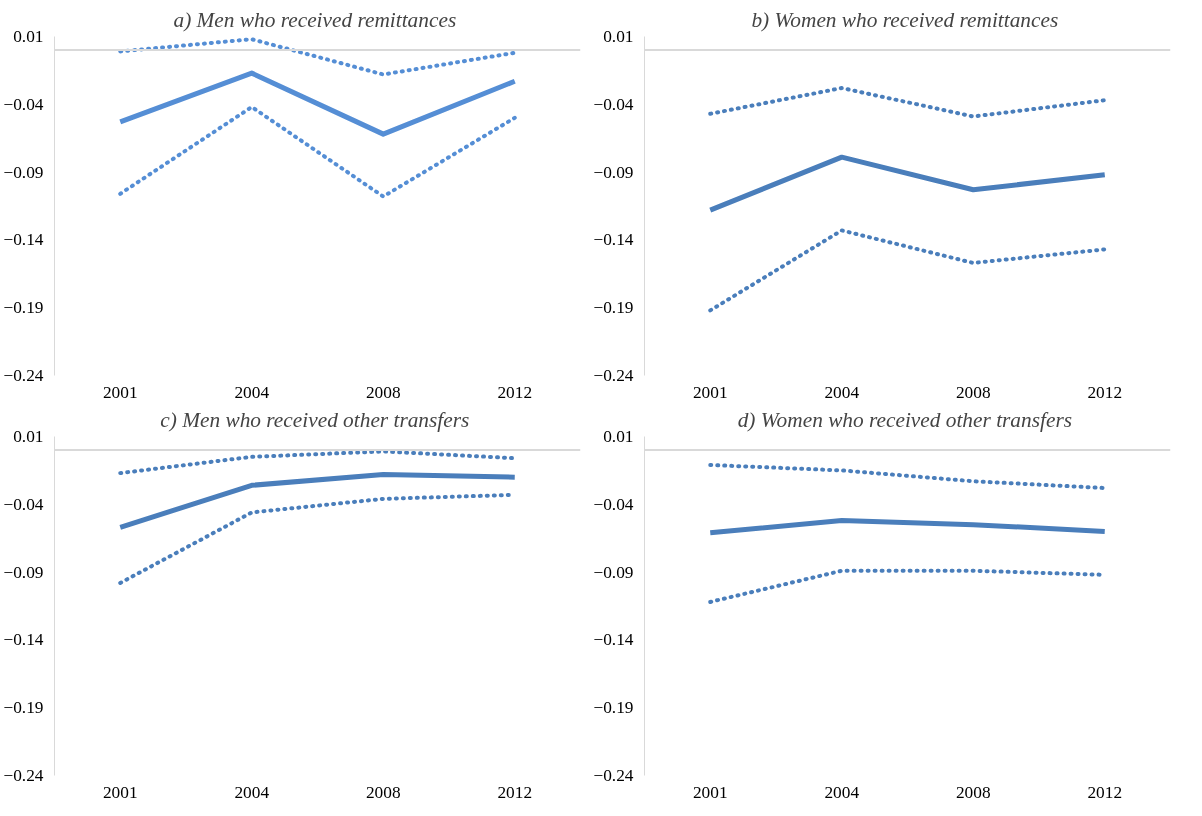  I want to click on chart-title: d) Women who received other transfers, so click(904, 419).